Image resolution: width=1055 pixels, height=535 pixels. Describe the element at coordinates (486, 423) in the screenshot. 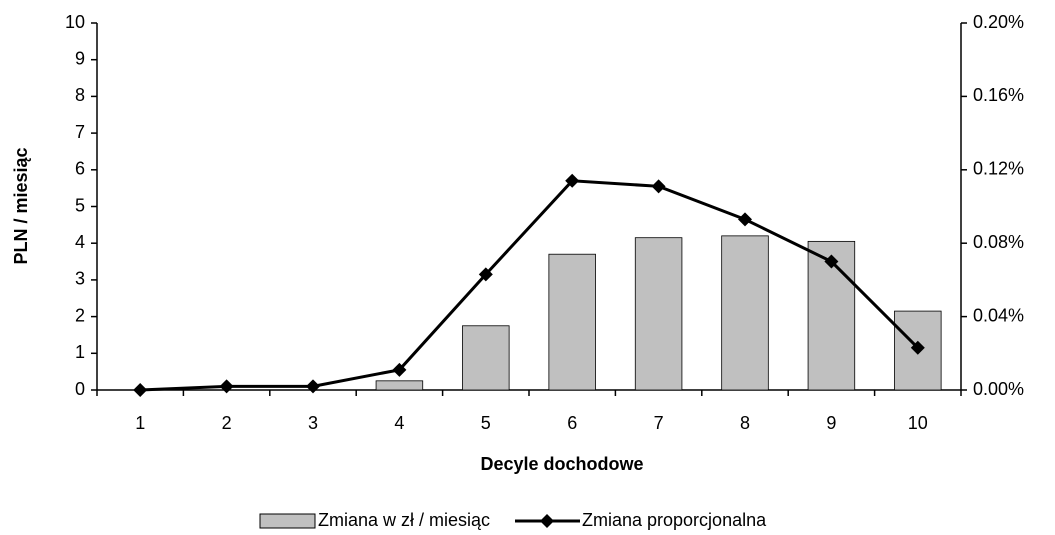

I see `x-tick-label: 5` at that location.